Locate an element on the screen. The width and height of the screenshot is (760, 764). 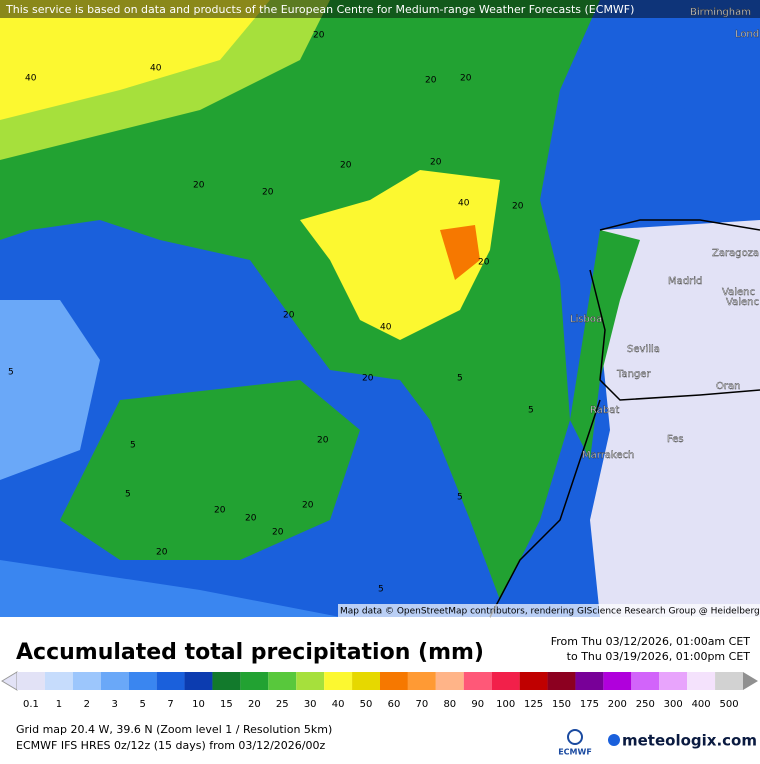
attribution-bar is located at coordinates (380, 9).